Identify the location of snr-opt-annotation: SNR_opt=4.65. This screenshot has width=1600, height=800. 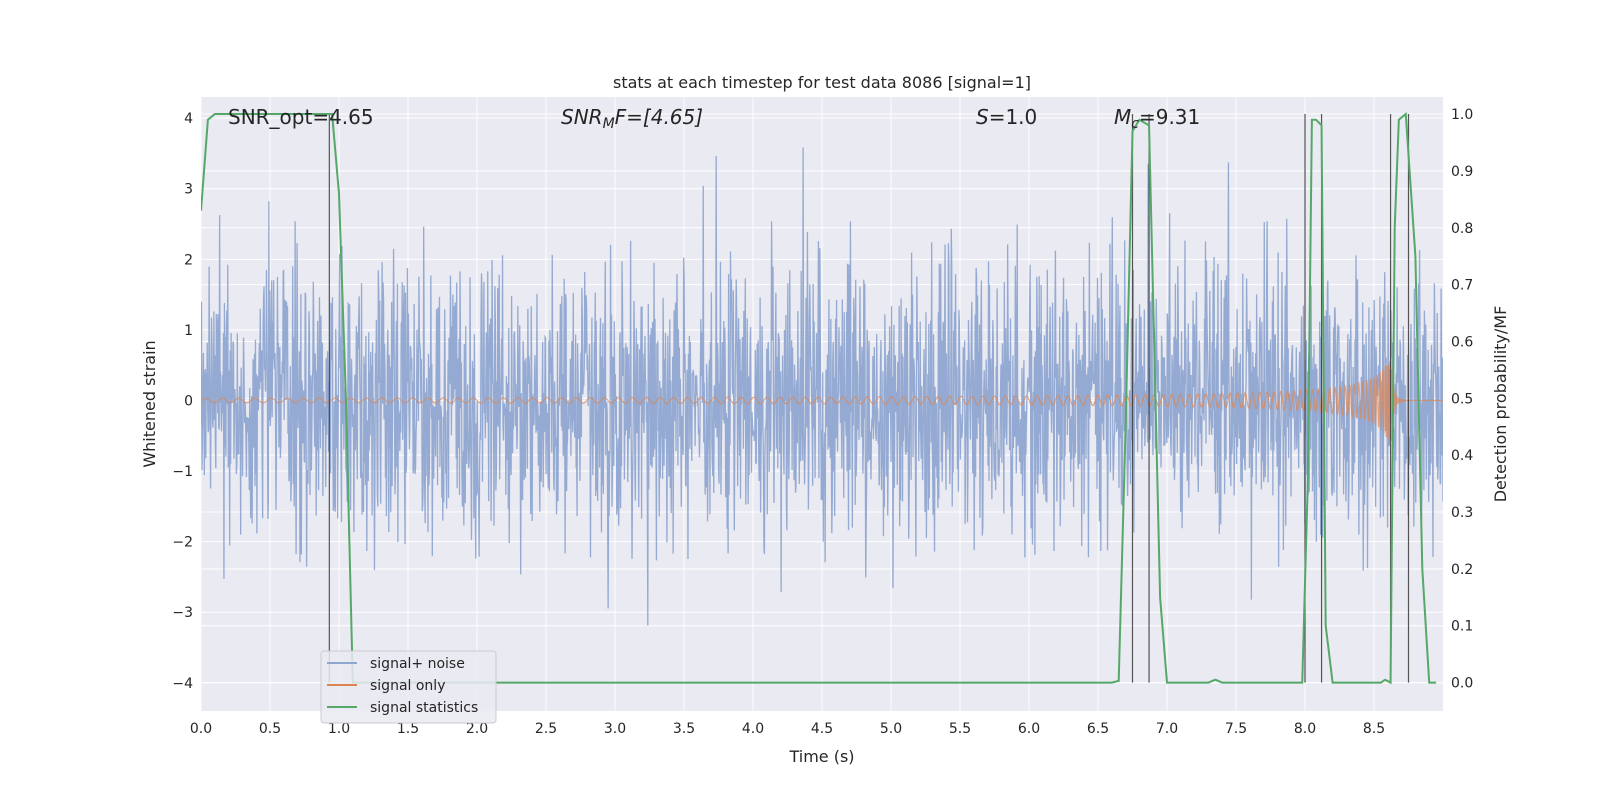
(301, 117).